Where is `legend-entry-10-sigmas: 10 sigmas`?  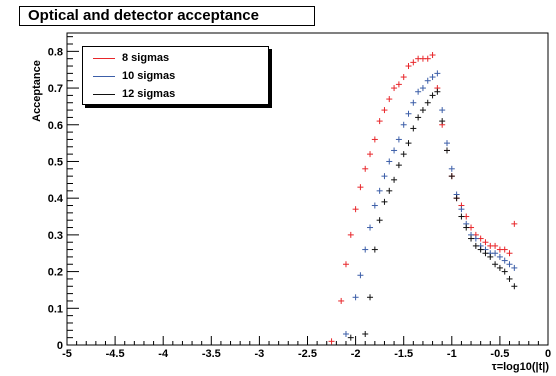 legend-entry-10-sigmas: 10 sigmas is located at coordinates (175, 77).